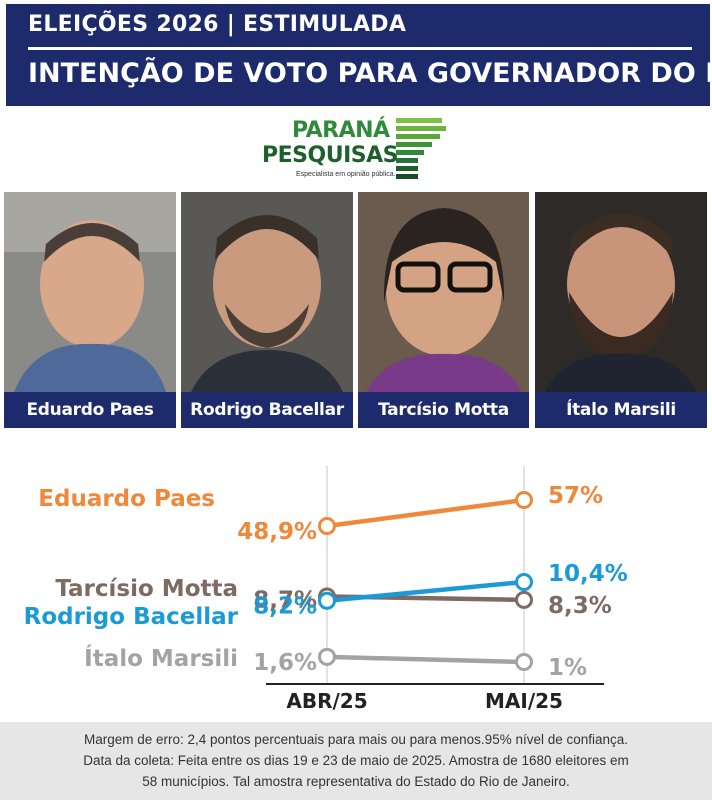  What do you see at coordinates (575, 496) in the screenshot?
I see `data-label: 57%` at bounding box center [575, 496].